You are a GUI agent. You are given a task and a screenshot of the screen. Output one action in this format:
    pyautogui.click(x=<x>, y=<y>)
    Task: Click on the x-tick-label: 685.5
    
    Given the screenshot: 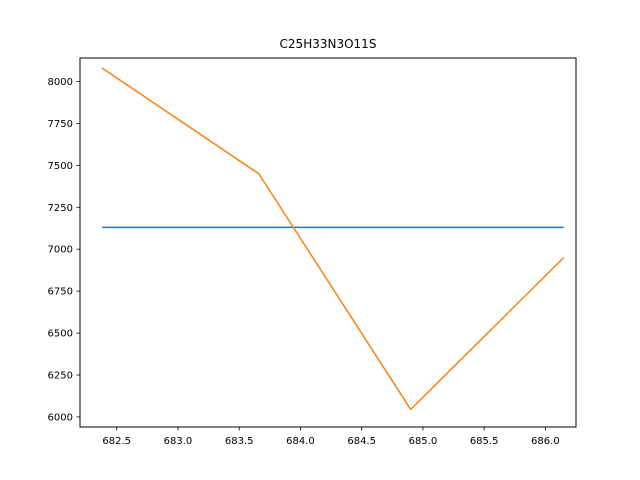 What is the action you would take?
    pyautogui.click(x=484, y=441)
    